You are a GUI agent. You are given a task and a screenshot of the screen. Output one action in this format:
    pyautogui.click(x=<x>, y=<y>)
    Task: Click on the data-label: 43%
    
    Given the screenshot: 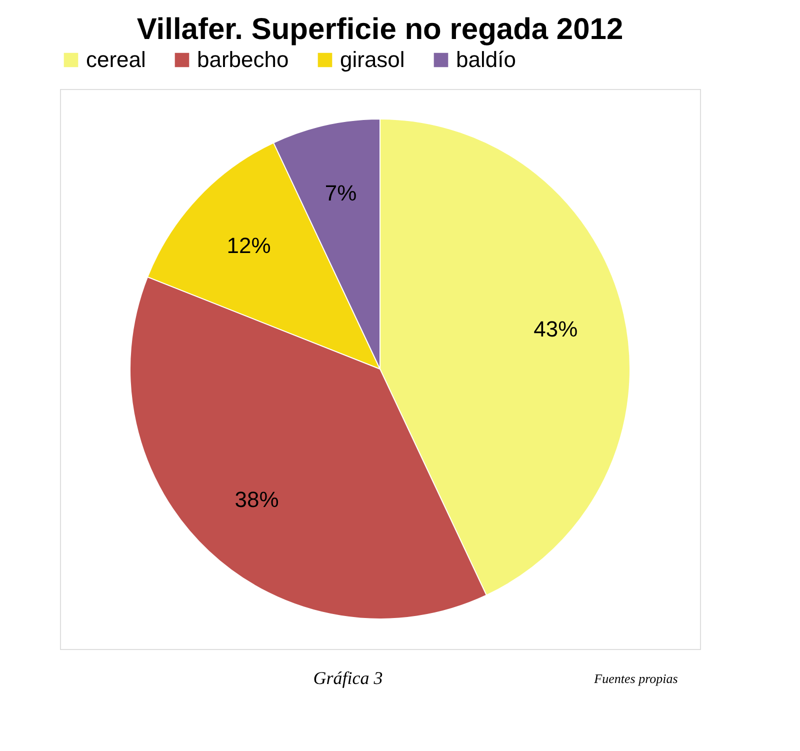 What is the action you would take?
    pyautogui.click(x=556, y=329)
    